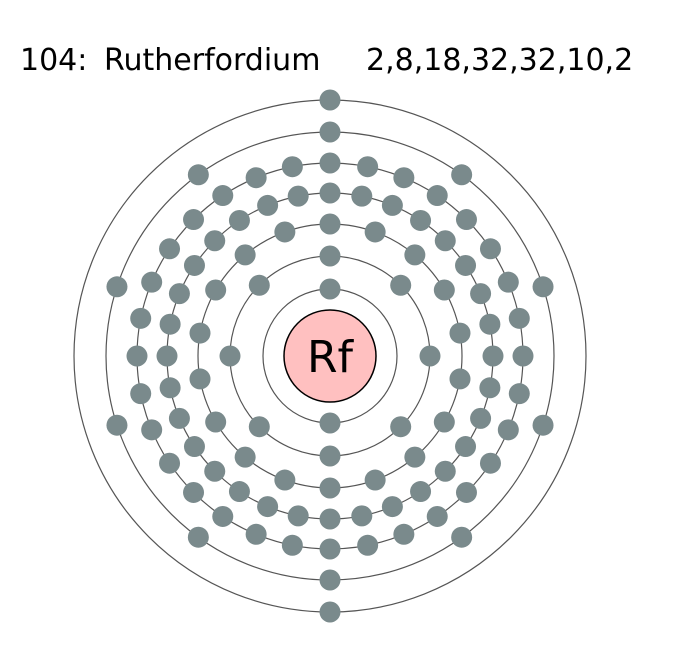 The image size is (673, 656). What do you see at coordinates (499, 60) in the screenshot?
I see `electron-configuration: 2,8,18,32,32,10,2` at bounding box center [499, 60].